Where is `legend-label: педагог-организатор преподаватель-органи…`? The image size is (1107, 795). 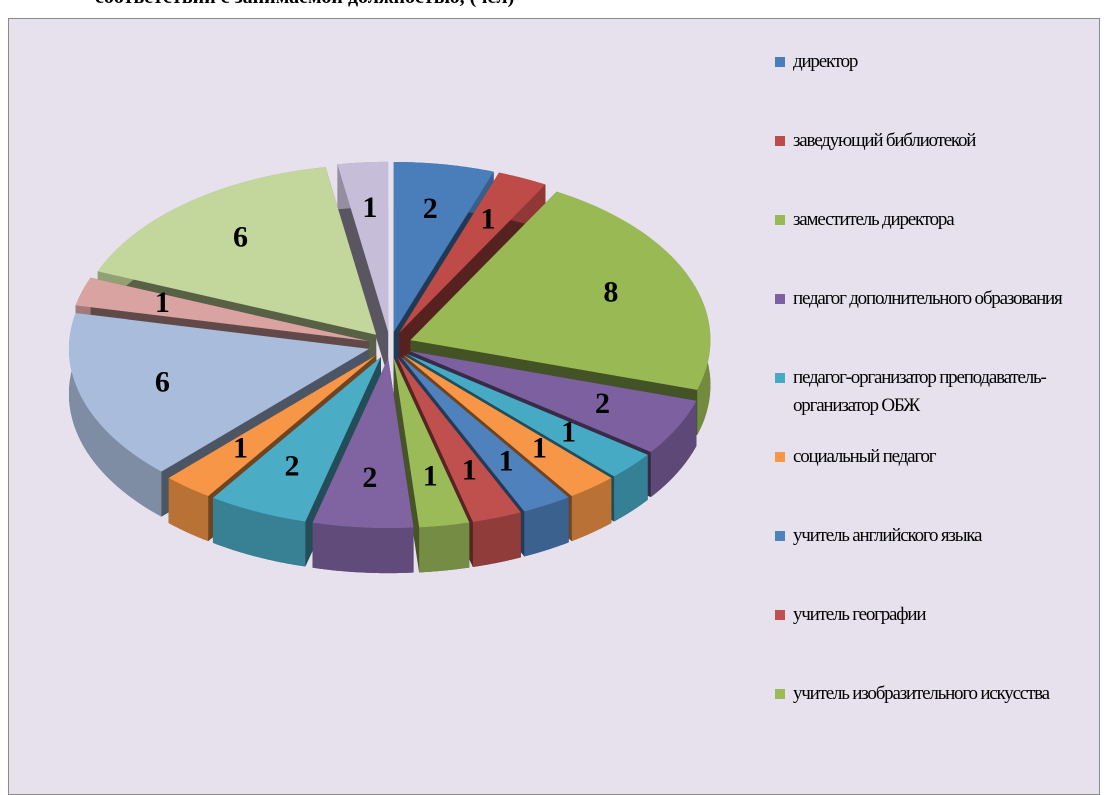
legend-label: педагог-организатор преподаватель-органи… is located at coordinates (920, 391).